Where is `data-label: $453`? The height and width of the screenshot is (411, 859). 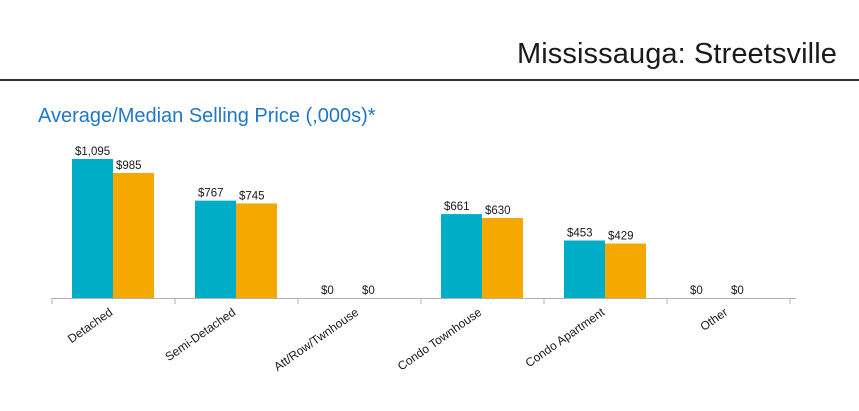 data-label: $453 is located at coordinates (580, 233).